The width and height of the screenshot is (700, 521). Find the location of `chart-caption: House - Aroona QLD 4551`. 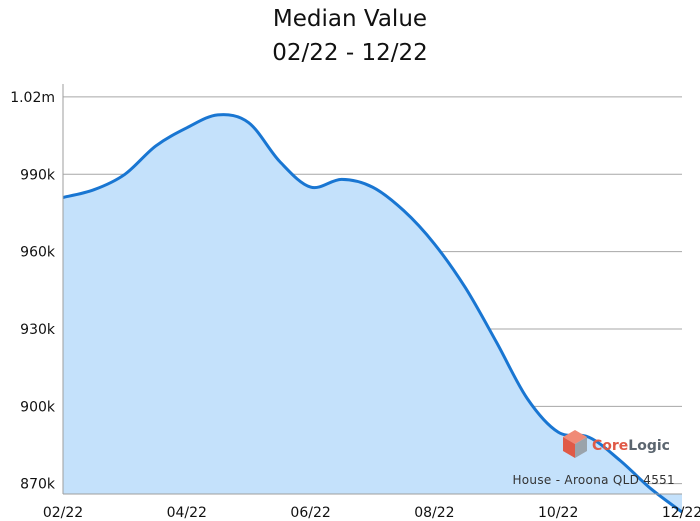

chart-caption: House - Aroona QLD 4551 is located at coordinates (593, 480).